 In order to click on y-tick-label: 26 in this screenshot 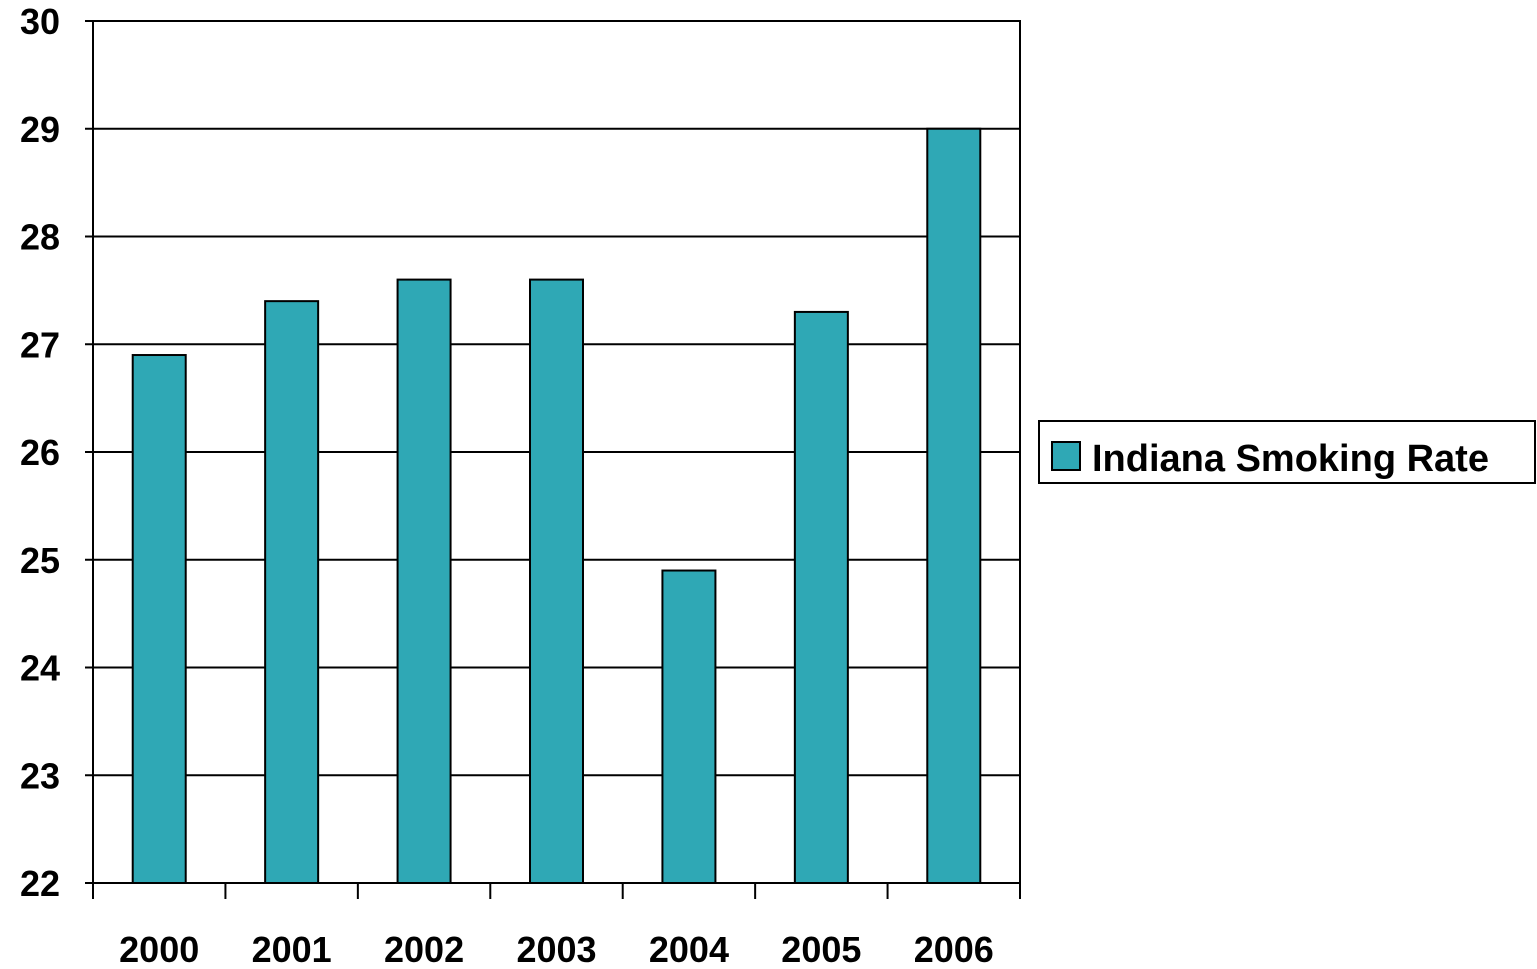, I will do `click(40, 452)`.